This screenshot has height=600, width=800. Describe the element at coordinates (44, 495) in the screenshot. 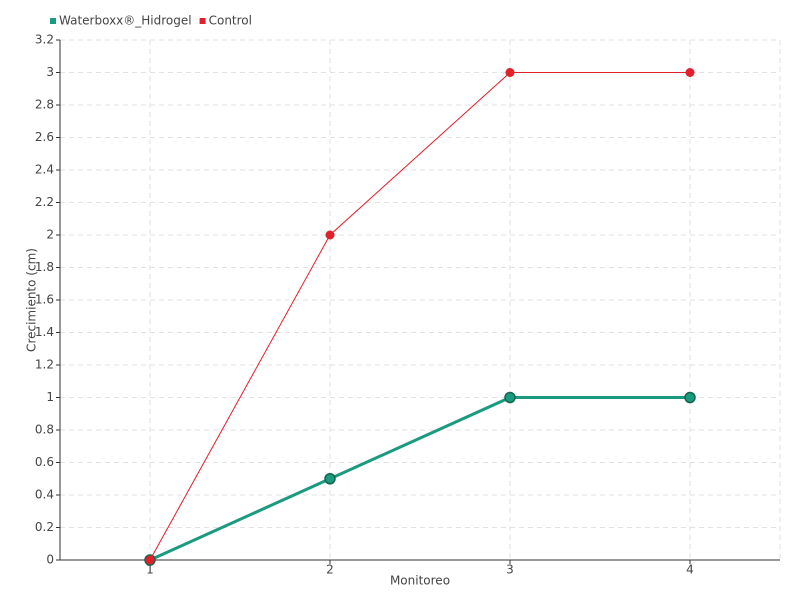

I see `y-tick-label: 0.4` at that location.